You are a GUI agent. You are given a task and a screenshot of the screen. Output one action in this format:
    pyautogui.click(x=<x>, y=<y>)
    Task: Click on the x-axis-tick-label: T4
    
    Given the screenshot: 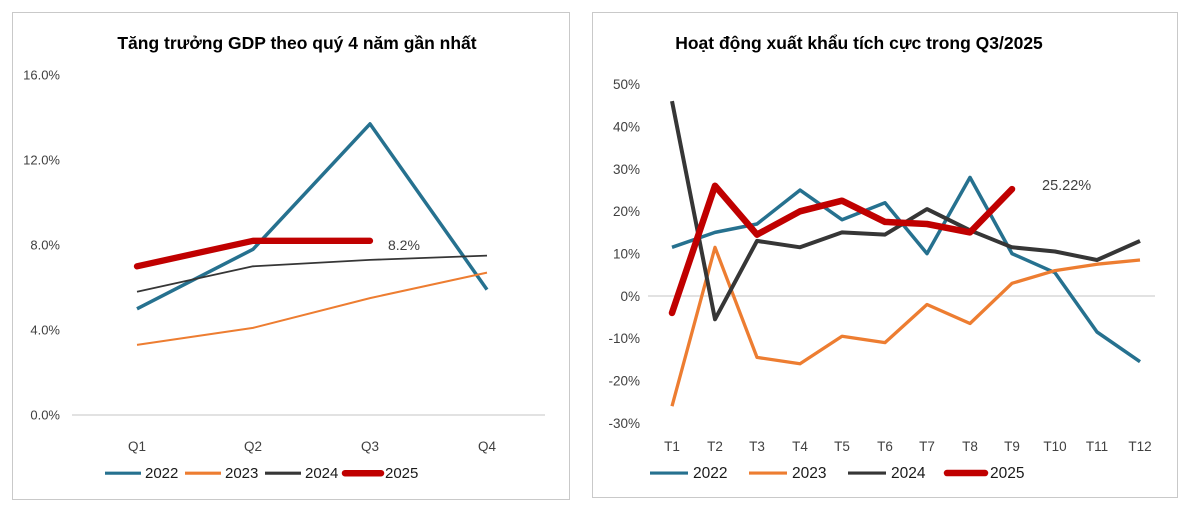 What is the action you would take?
    pyautogui.click(x=800, y=446)
    